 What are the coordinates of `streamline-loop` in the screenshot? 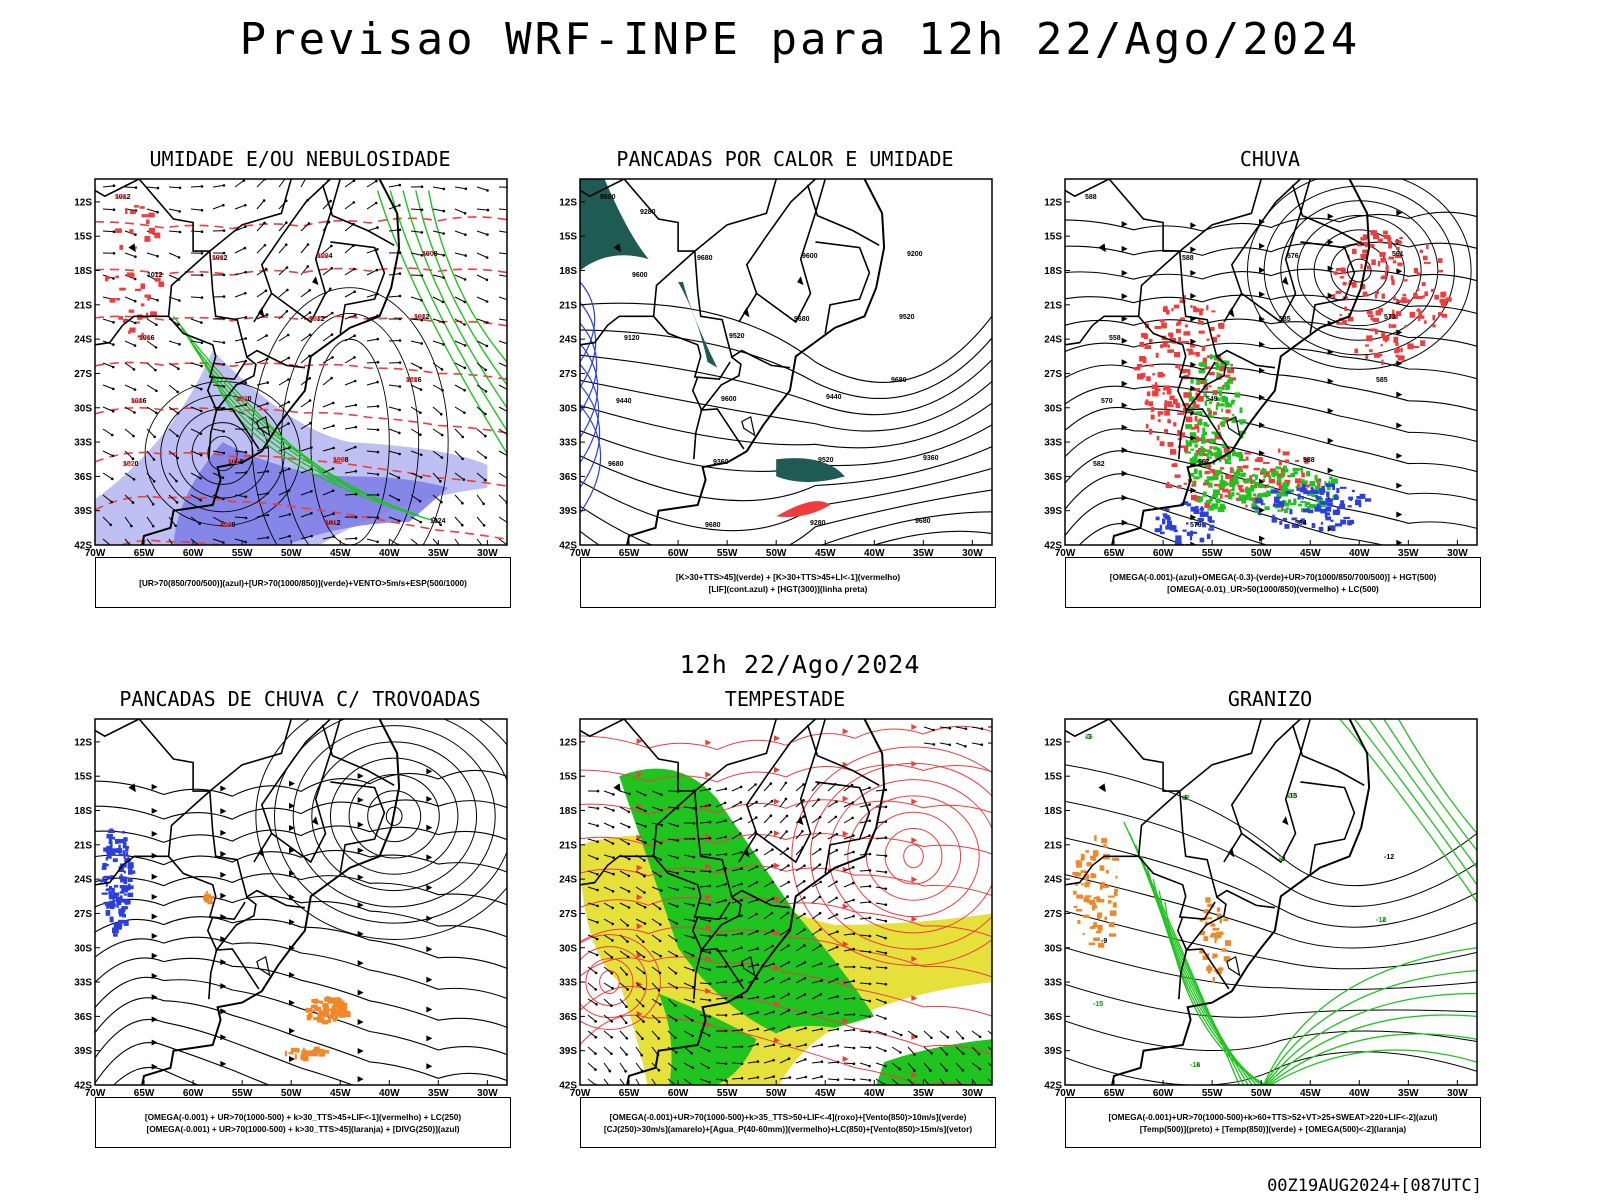 It's located at (394, 816).